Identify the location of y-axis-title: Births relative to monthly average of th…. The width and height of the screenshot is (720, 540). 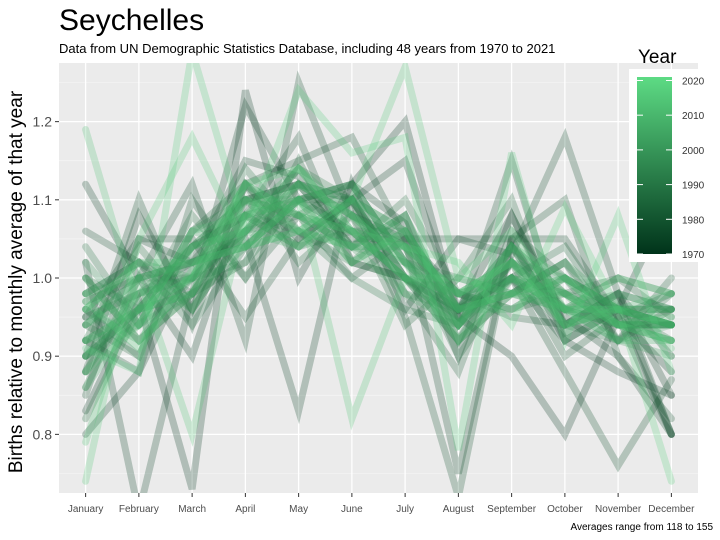
(16, 281).